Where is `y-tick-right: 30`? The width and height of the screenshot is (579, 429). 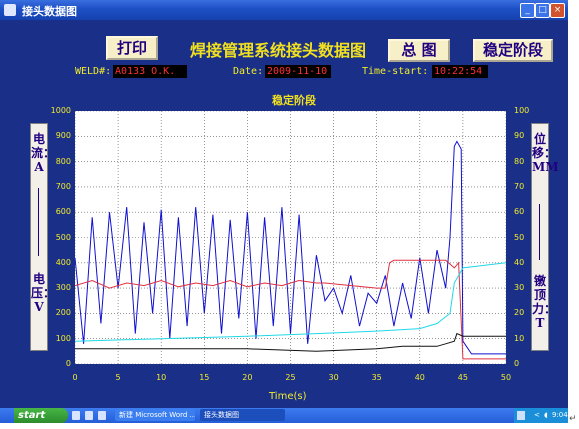 y-tick-right: 30 is located at coordinates (519, 288).